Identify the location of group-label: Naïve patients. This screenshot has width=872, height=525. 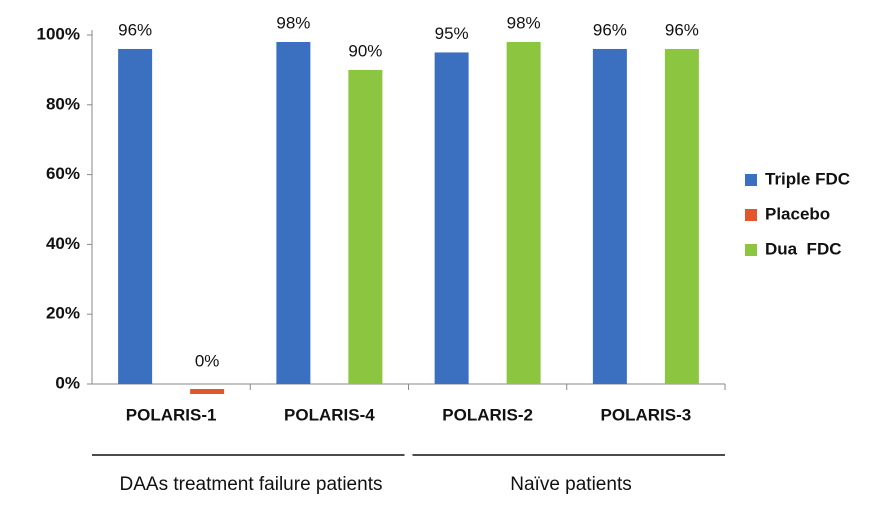
(571, 484).